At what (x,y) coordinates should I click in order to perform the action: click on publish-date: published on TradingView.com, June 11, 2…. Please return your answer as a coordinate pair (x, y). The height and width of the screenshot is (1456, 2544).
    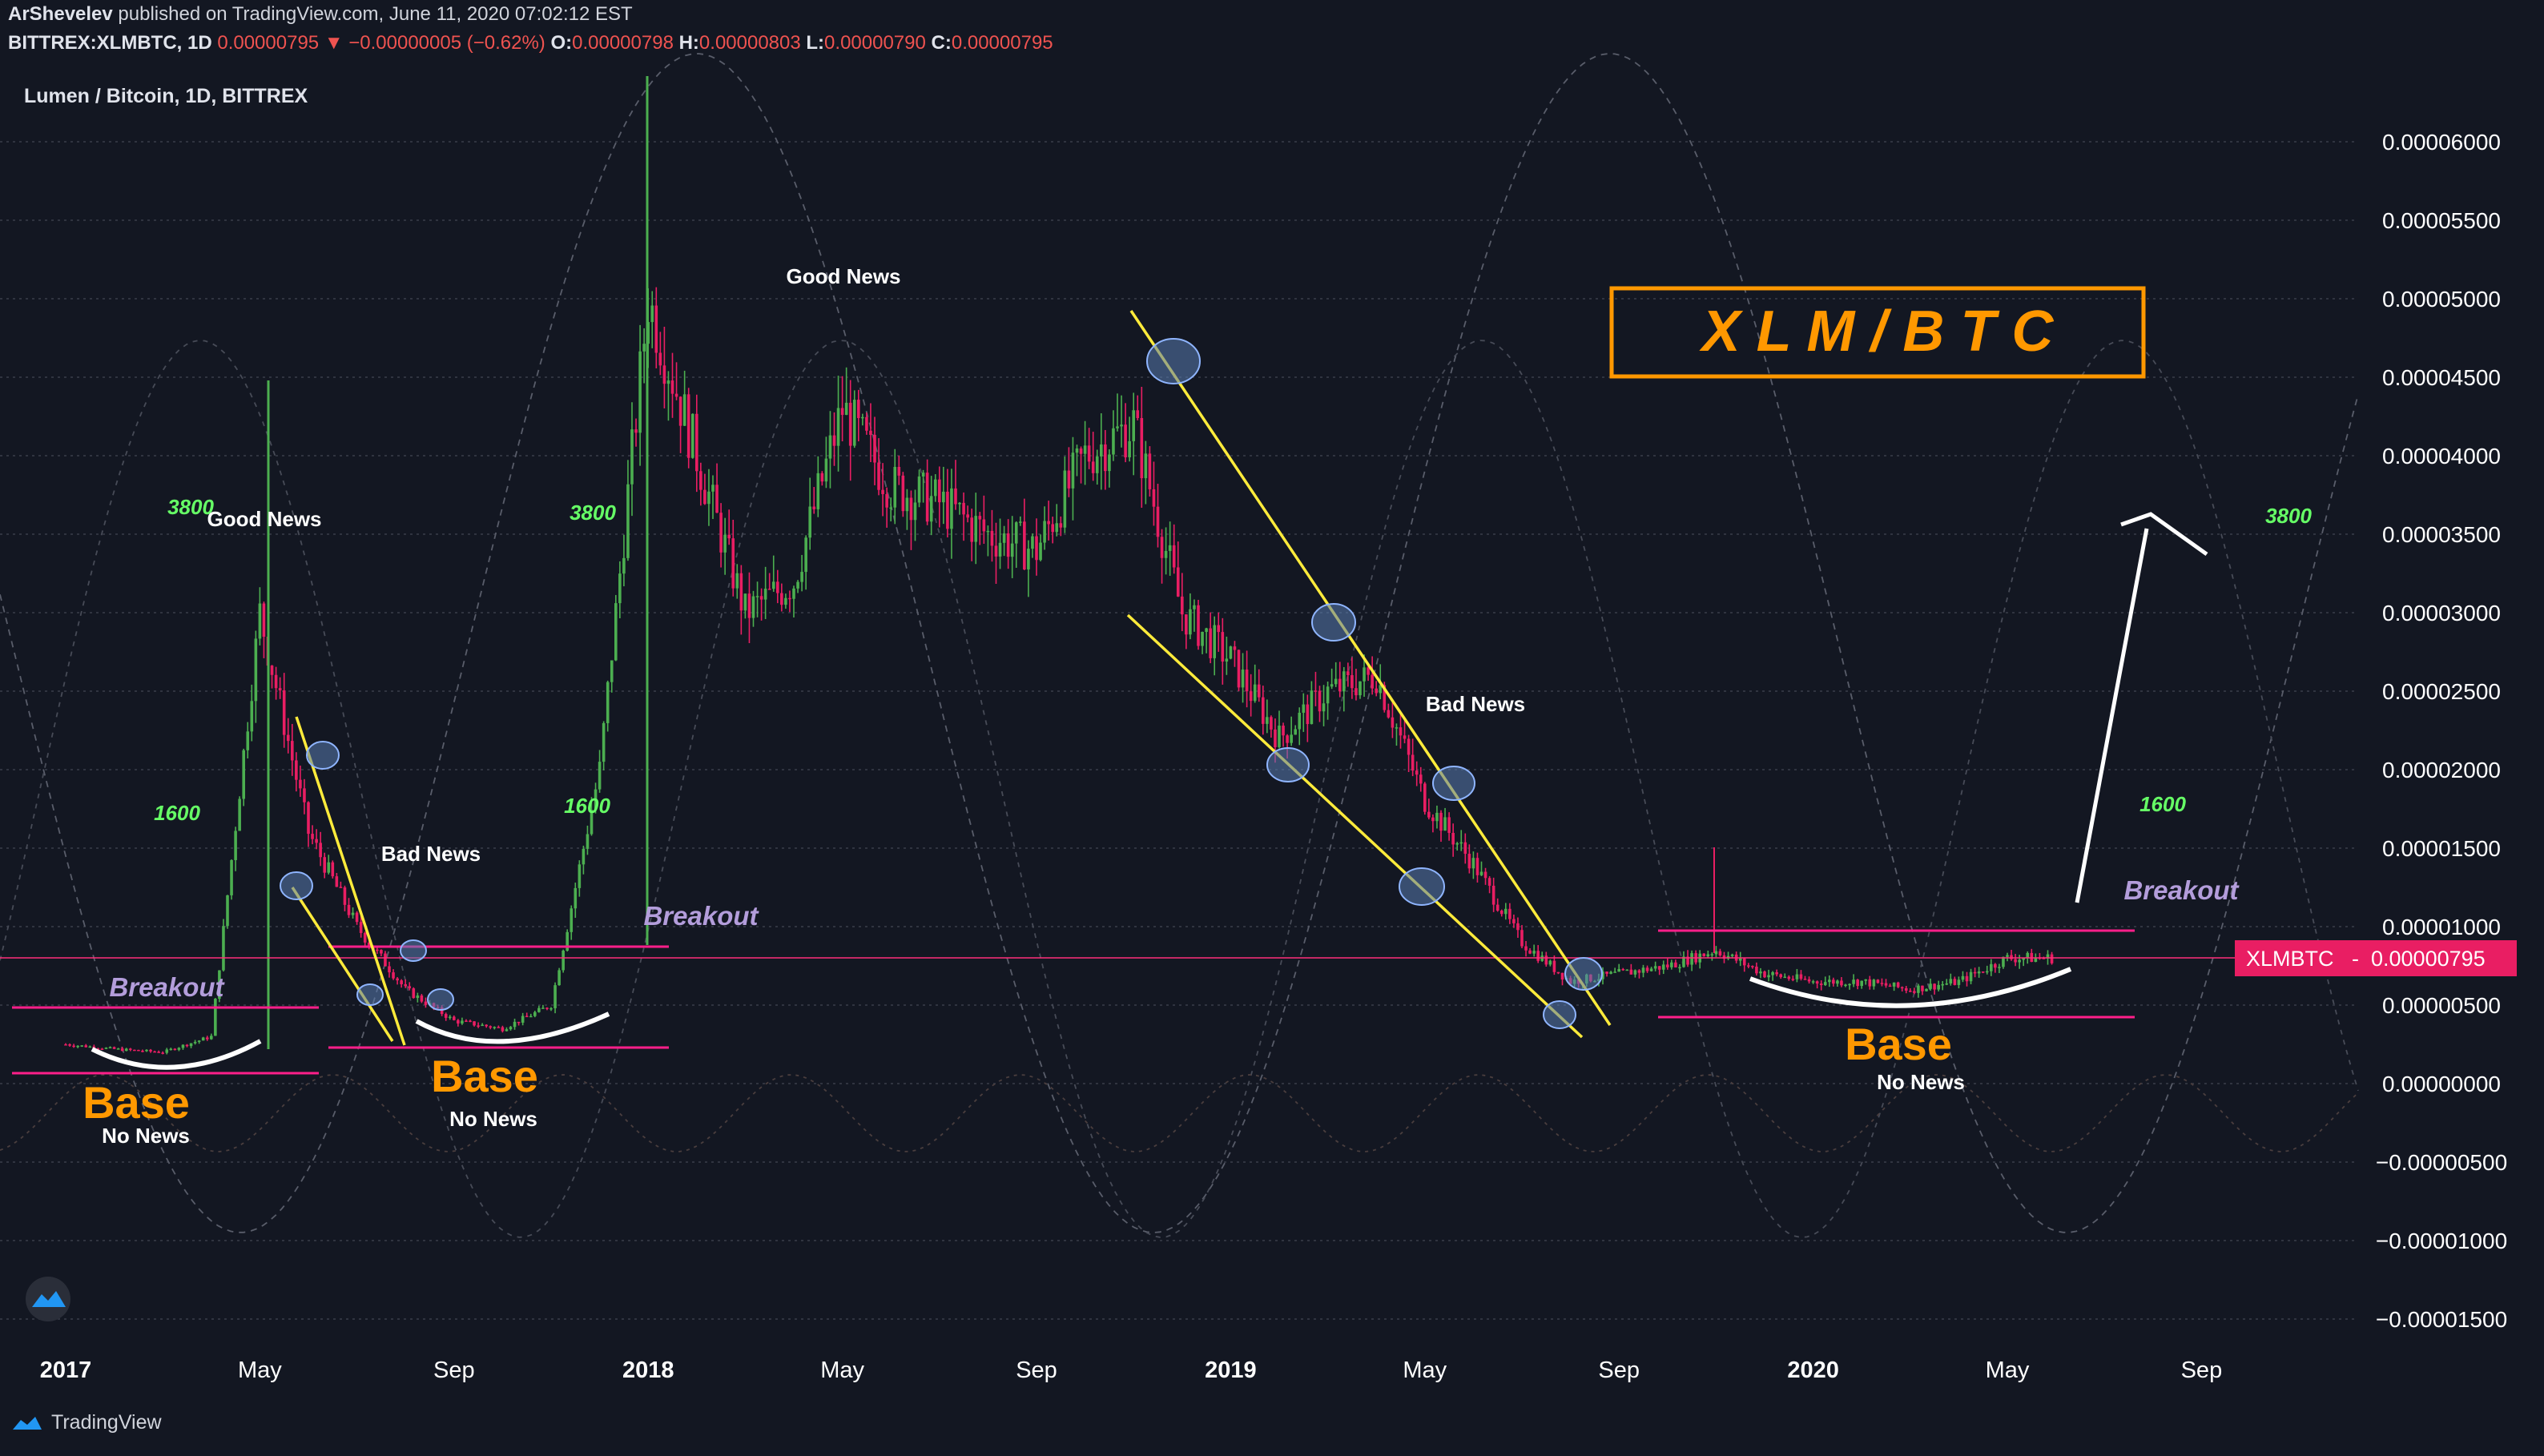
    Looking at the image, I should click on (375, 14).